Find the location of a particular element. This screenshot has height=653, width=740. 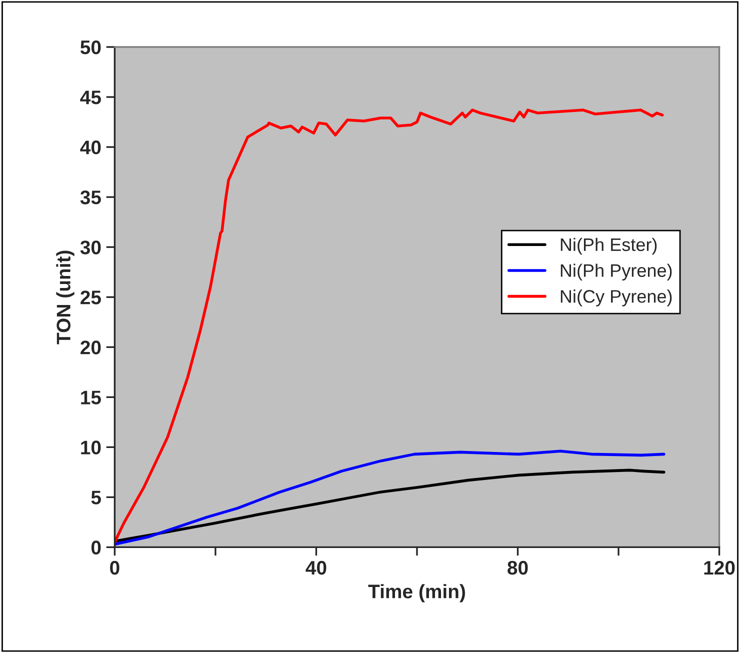

y-axis-title: TON (unit) is located at coordinates (65, 297).